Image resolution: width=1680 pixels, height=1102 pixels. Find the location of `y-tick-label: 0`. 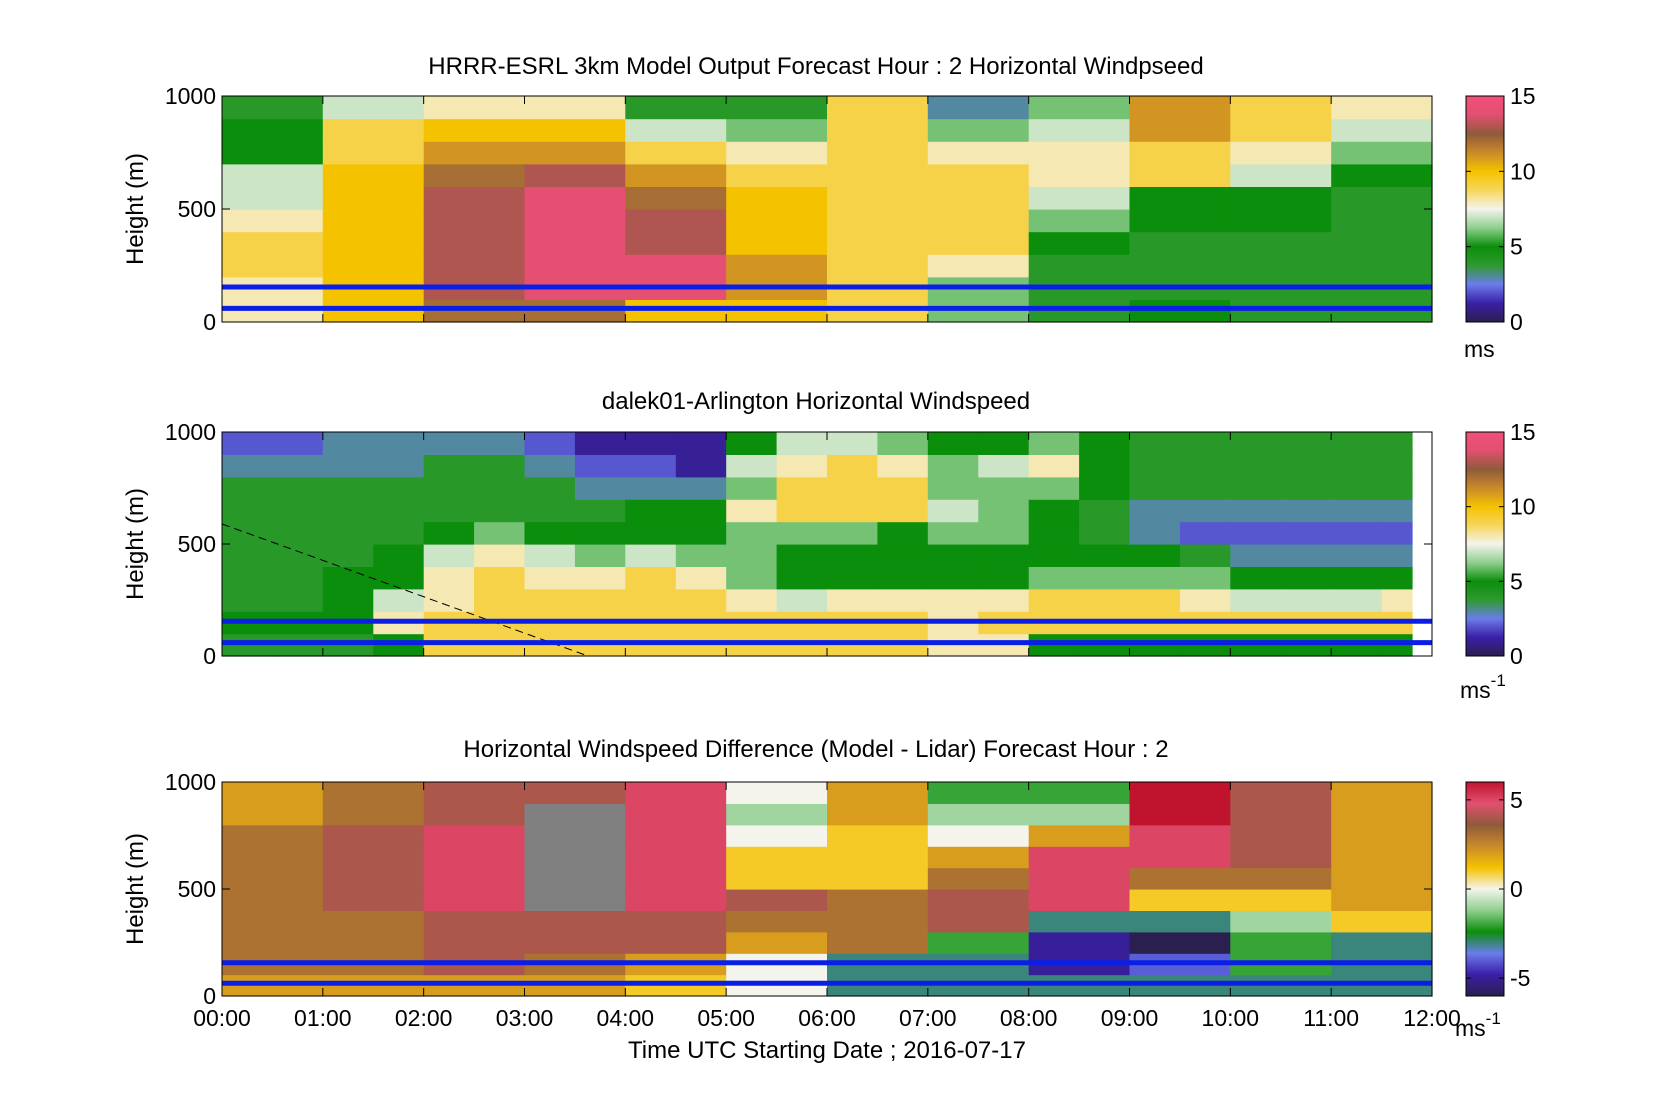

y-tick-label: 0 is located at coordinates (209, 996).